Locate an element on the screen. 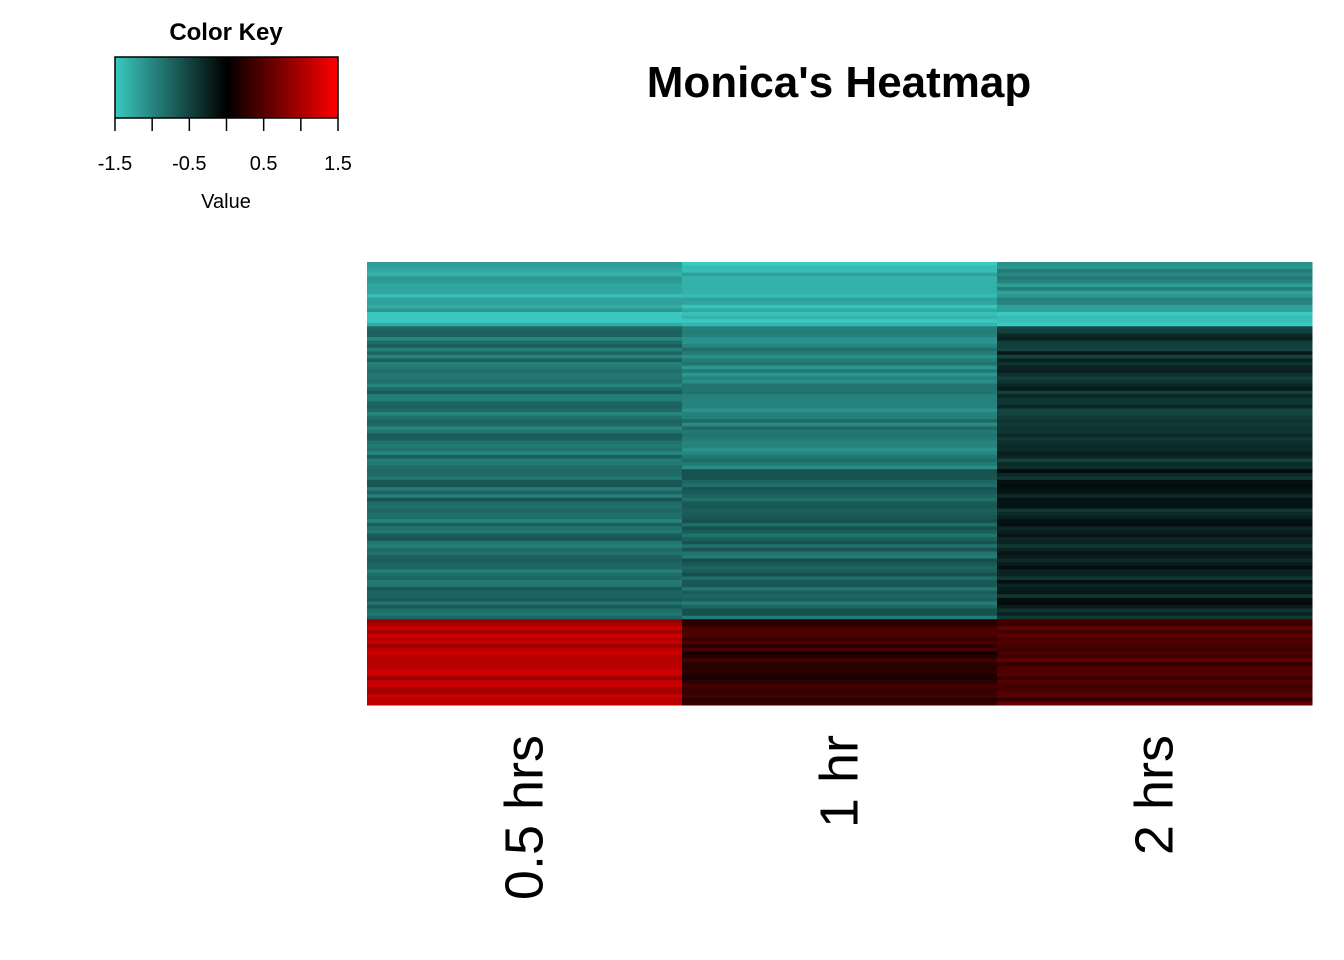  color-key-tick-label: -1.5 is located at coordinates (115, 164).